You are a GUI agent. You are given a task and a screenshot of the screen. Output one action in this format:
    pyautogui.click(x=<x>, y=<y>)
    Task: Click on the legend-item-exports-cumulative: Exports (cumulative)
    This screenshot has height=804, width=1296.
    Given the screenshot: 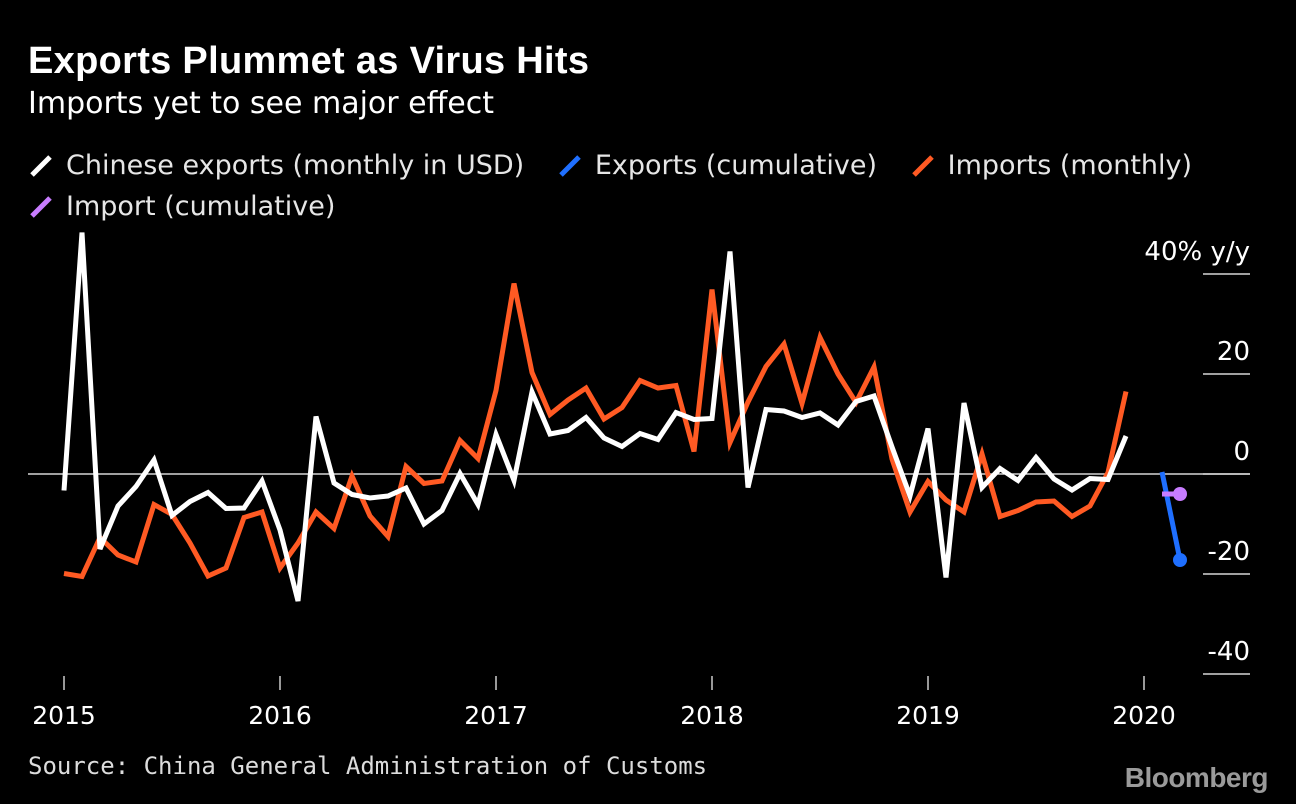 What is the action you would take?
    pyautogui.click(x=717, y=166)
    